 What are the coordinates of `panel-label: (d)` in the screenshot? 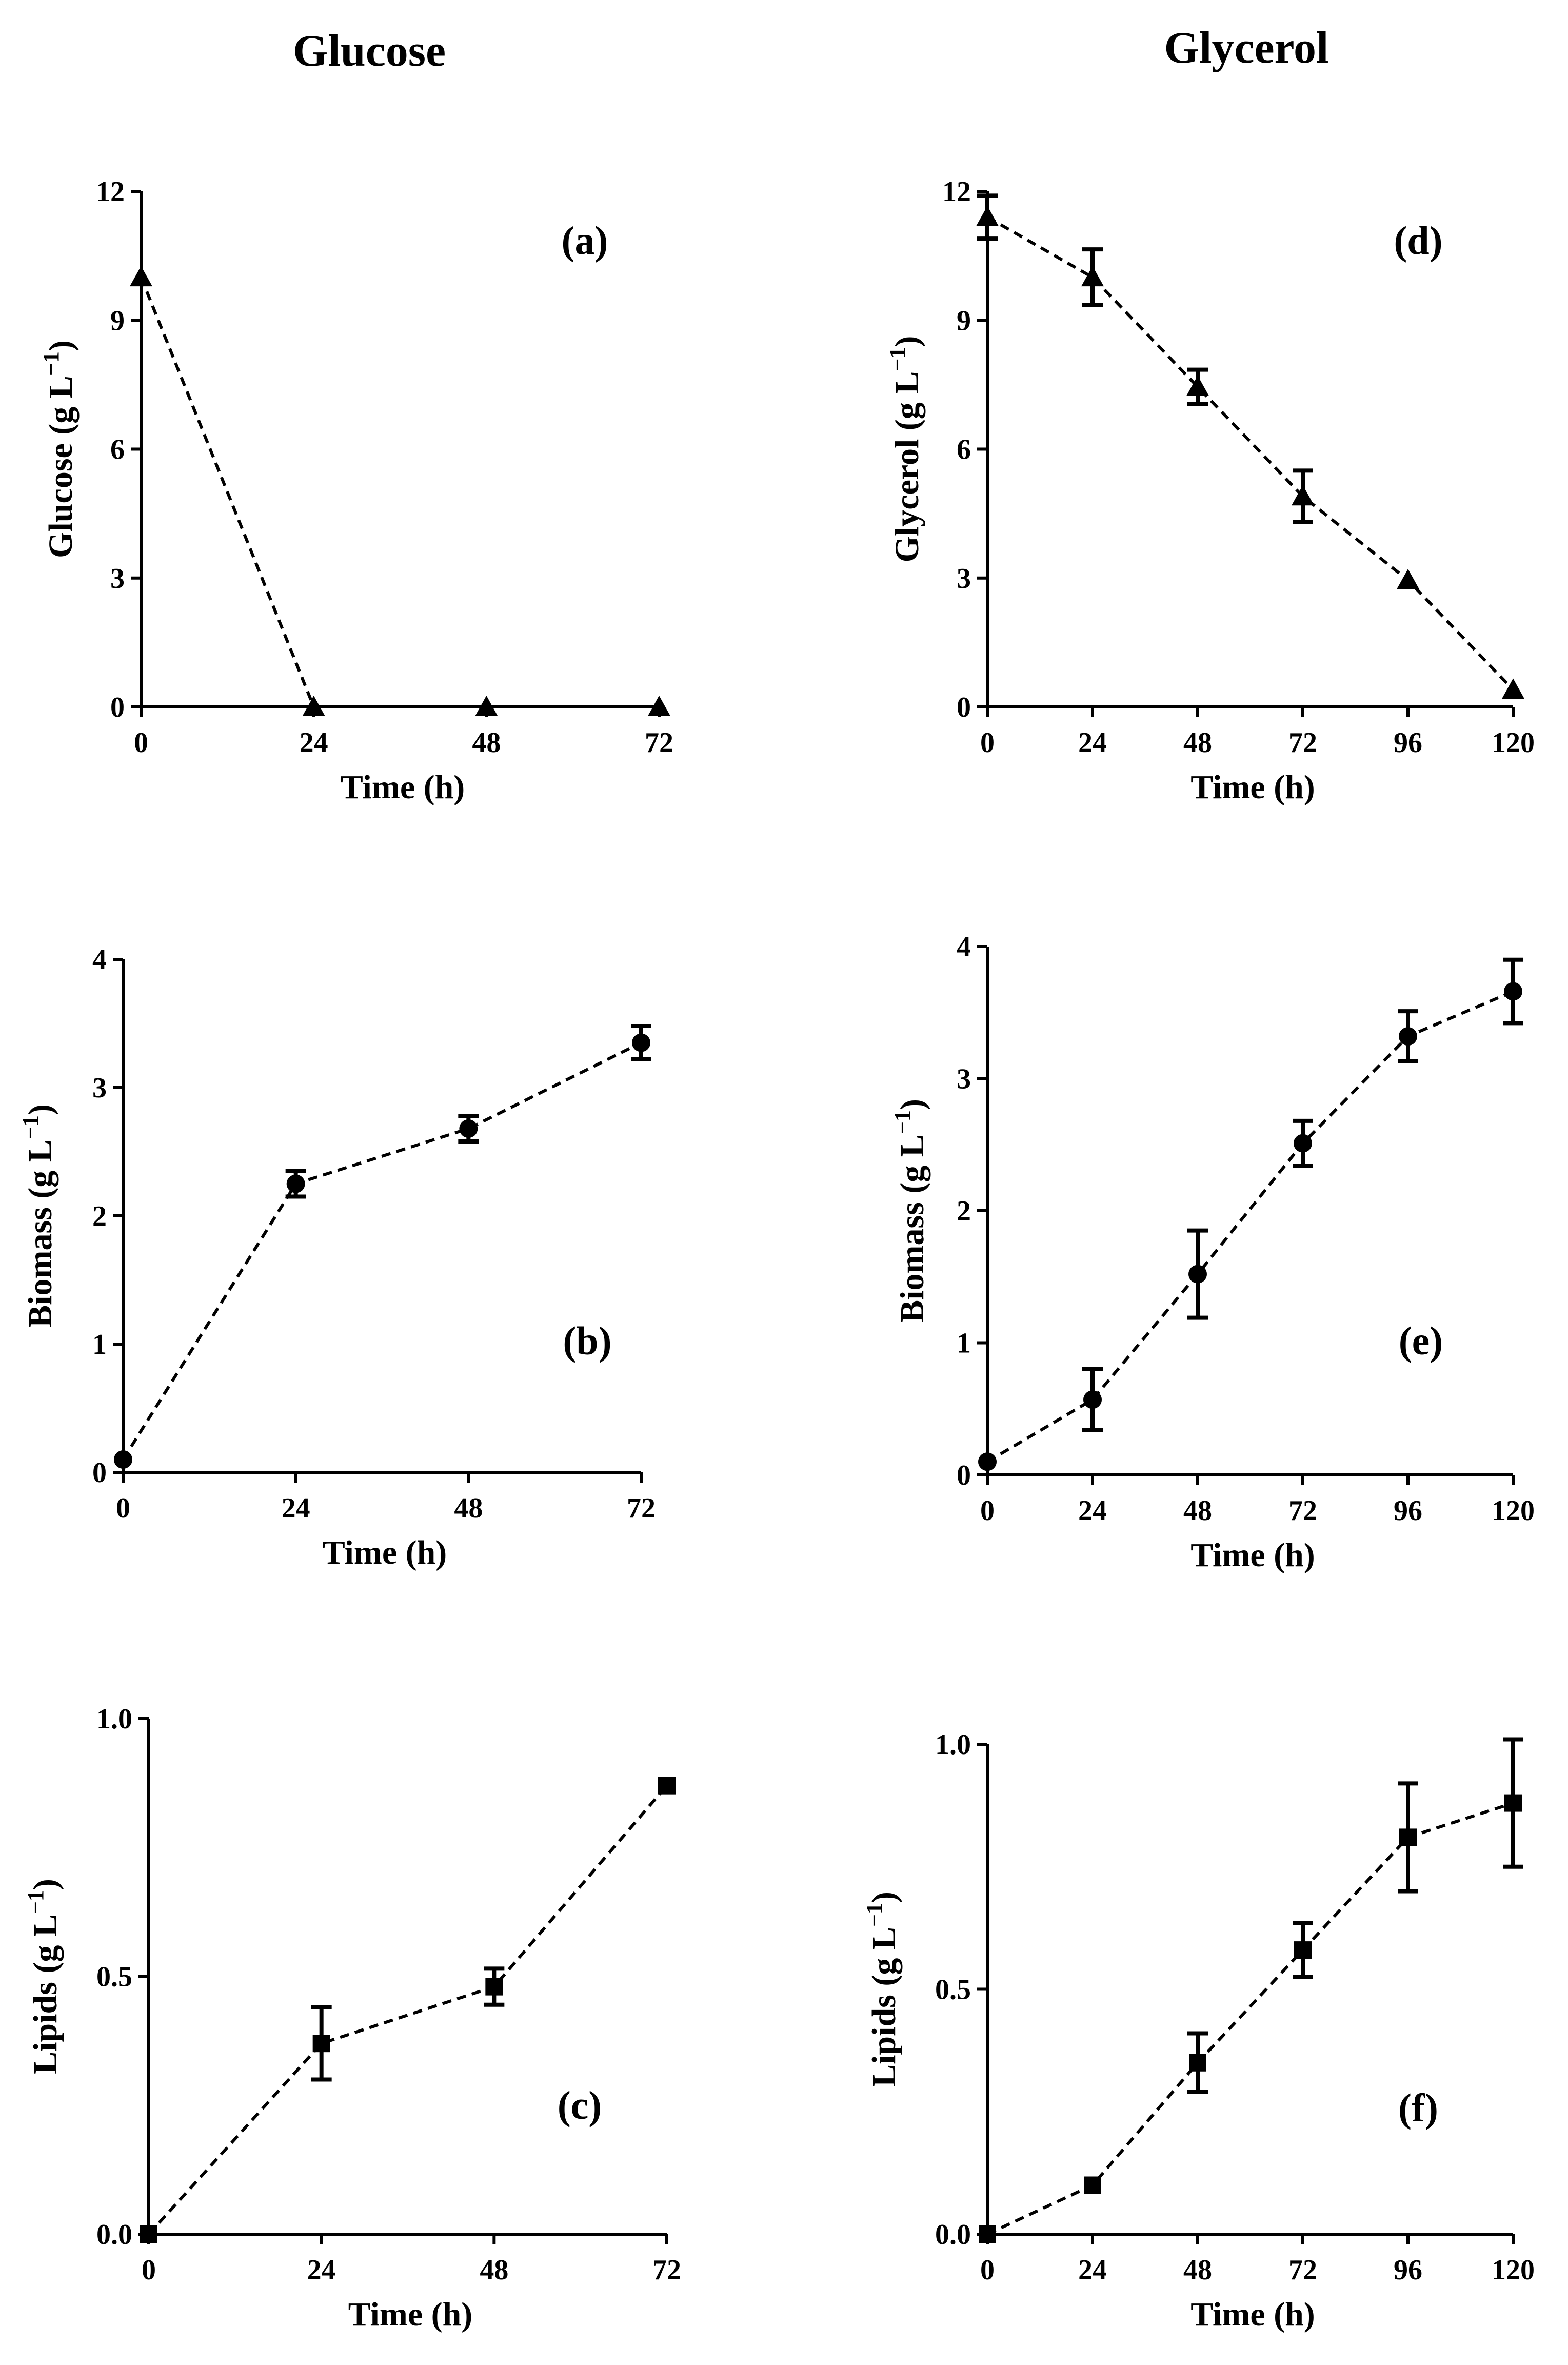 It's located at (1418, 240).